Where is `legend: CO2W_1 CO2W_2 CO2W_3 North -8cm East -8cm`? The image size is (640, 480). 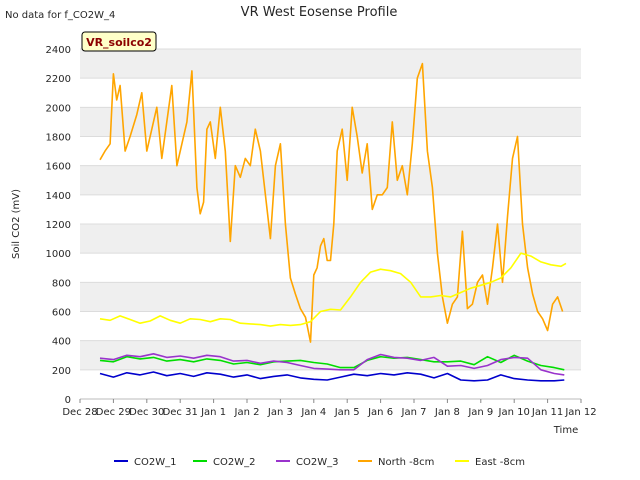
legend: CO2W_1 CO2W_2 CO2W_3 North -8cm East -8cm is located at coordinates (319, 462).